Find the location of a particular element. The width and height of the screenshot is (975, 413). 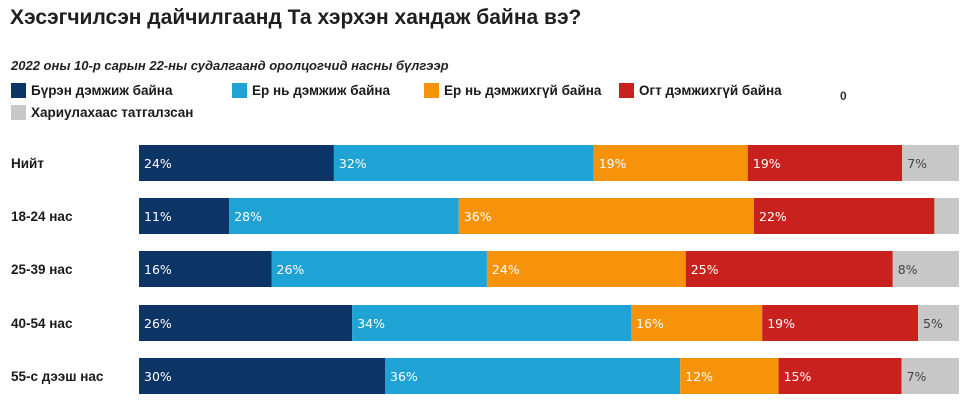

data-label: 28% is located at coordinates (248, 216).